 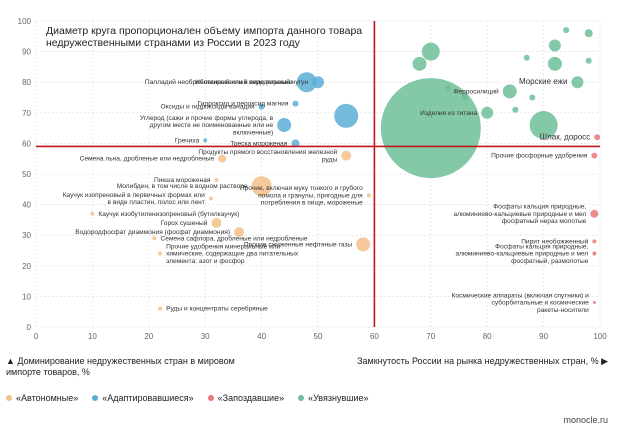 What do you see at coordinates (26, 296) in the screenshot?
I see `y-tick-label: 10` at bounding box center [26, 296].